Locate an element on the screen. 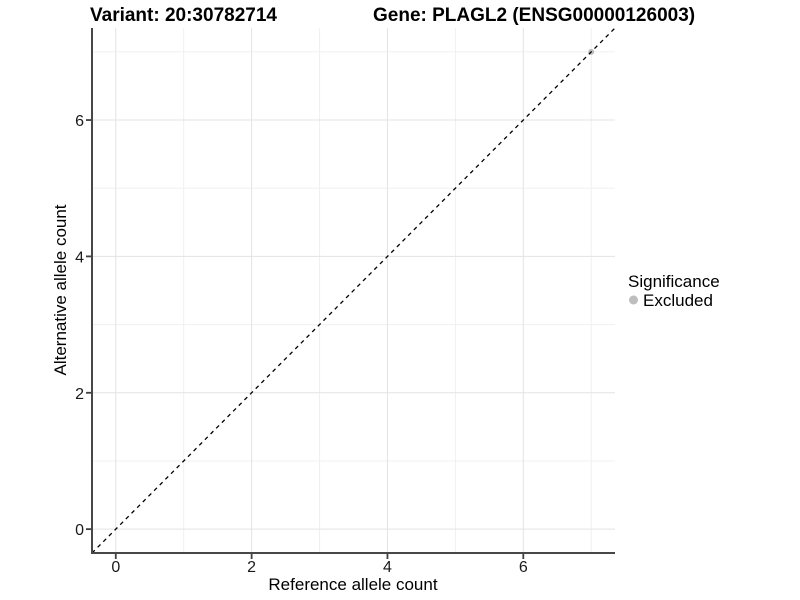 Image resolution: width=800 pixels, height=600 pixels. y-tick-label: 6 is located at coordinates (79, 121).